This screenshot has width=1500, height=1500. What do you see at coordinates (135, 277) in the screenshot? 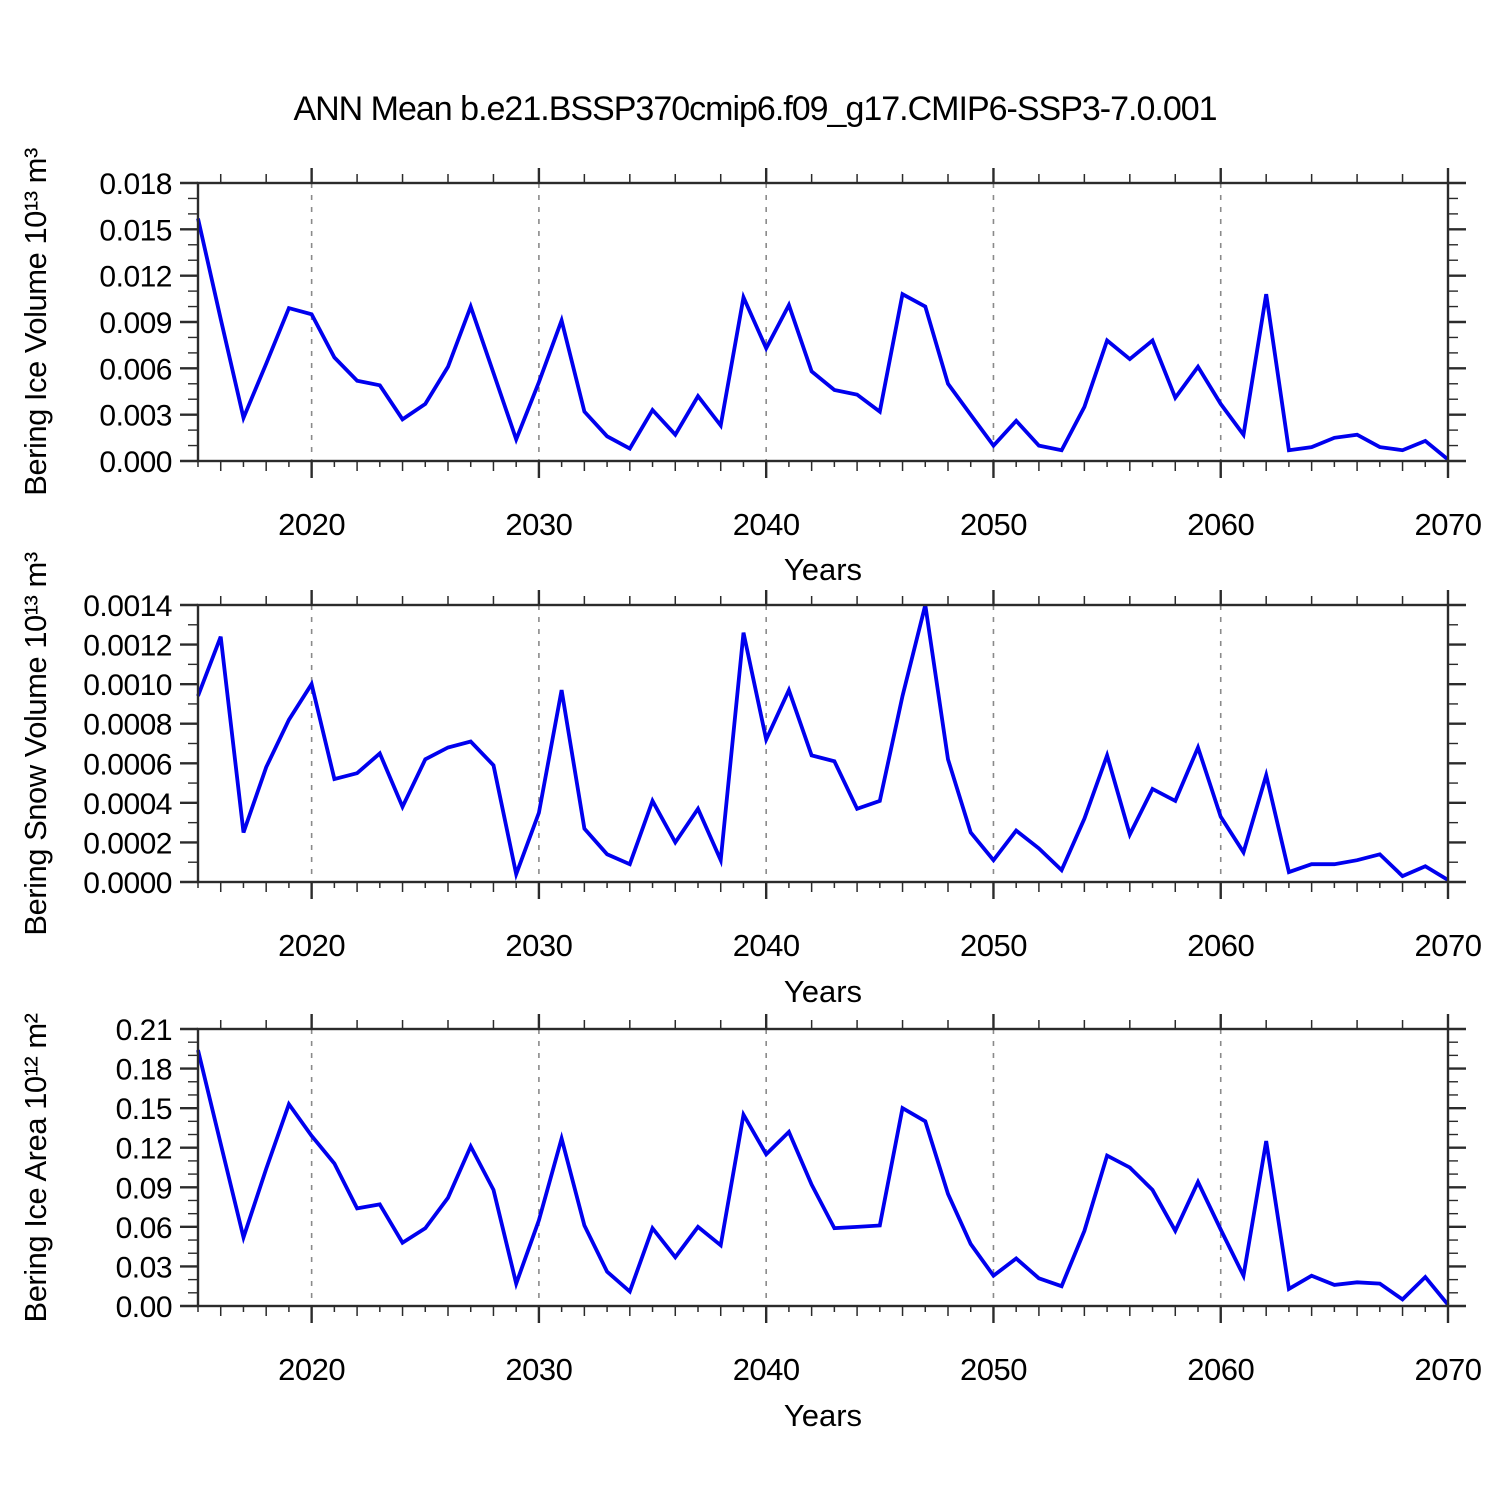
I see `y-tick-label: 0.012` at bounding box center [135, 277].